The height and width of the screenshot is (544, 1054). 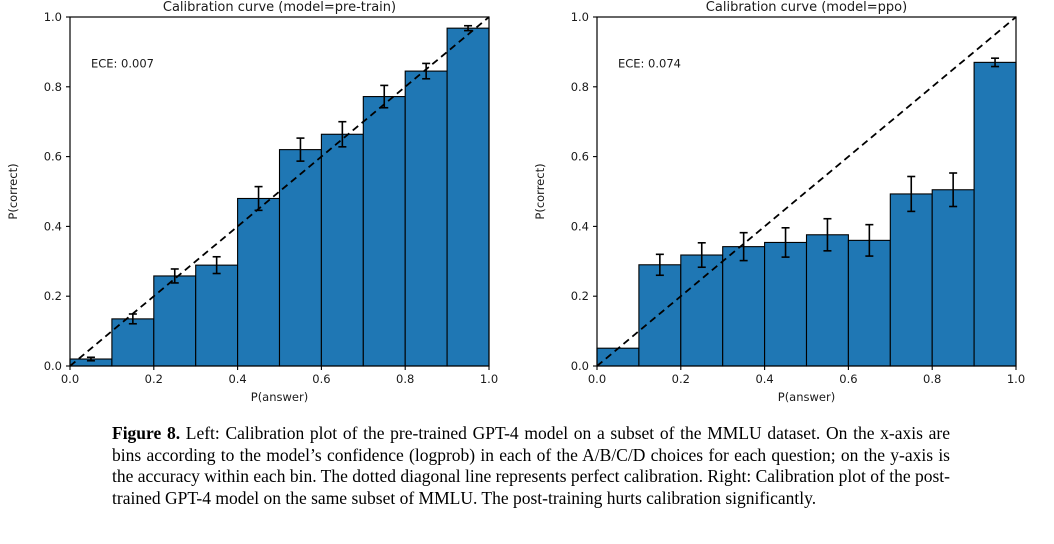 What do you see at coordinates (146, 433) in the screenshot?
I see `figure-caption-label: Figure 8.` at bounding box center [146, 433].